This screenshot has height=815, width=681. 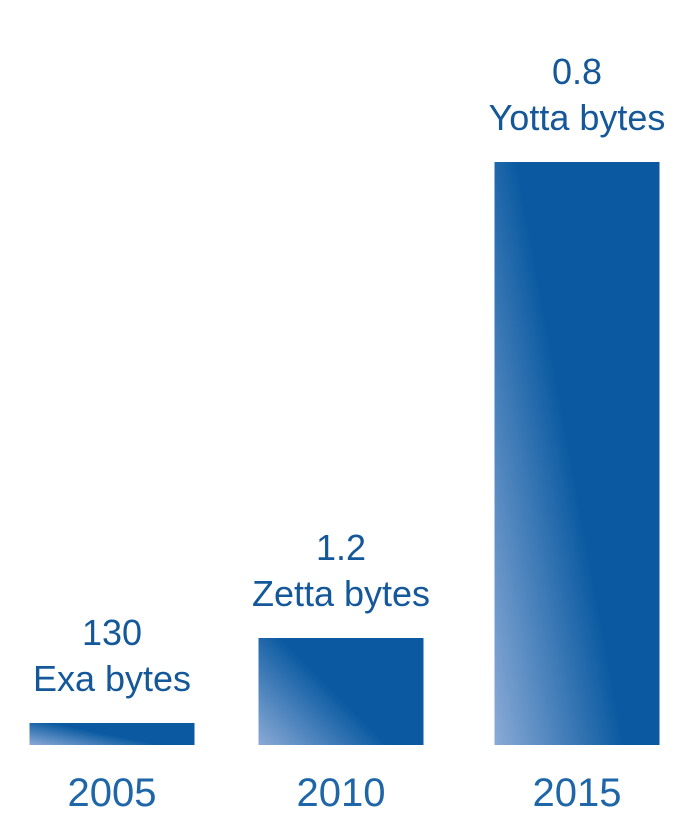 I want to click on x-tick-label-2010: 2010, so click(x=341, y=793).